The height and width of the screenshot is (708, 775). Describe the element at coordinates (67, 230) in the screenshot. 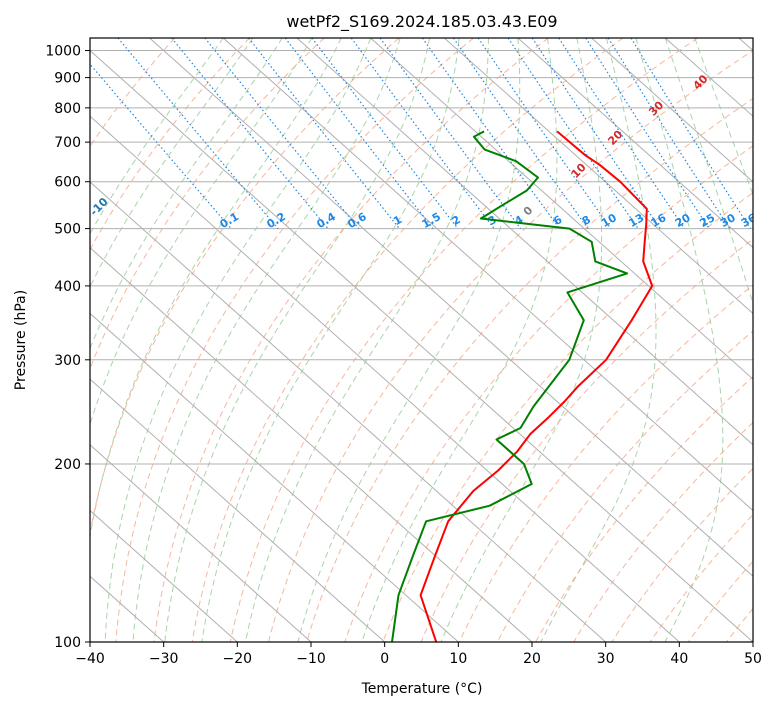

I see `y-tick-label: 500` at that location.